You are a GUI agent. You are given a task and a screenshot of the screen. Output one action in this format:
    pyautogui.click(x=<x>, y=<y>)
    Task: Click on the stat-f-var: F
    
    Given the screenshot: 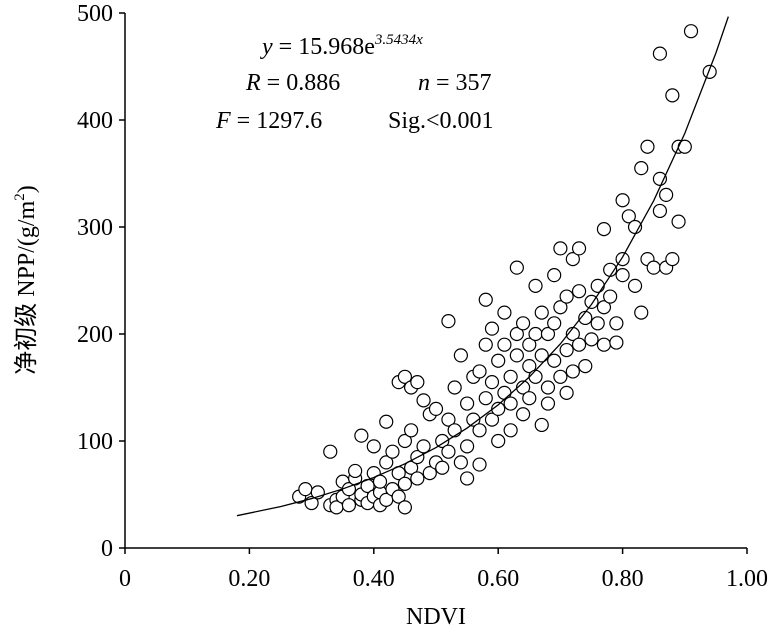 What is the action you would take?
    pyautogui.click(x=223, y=121)
    